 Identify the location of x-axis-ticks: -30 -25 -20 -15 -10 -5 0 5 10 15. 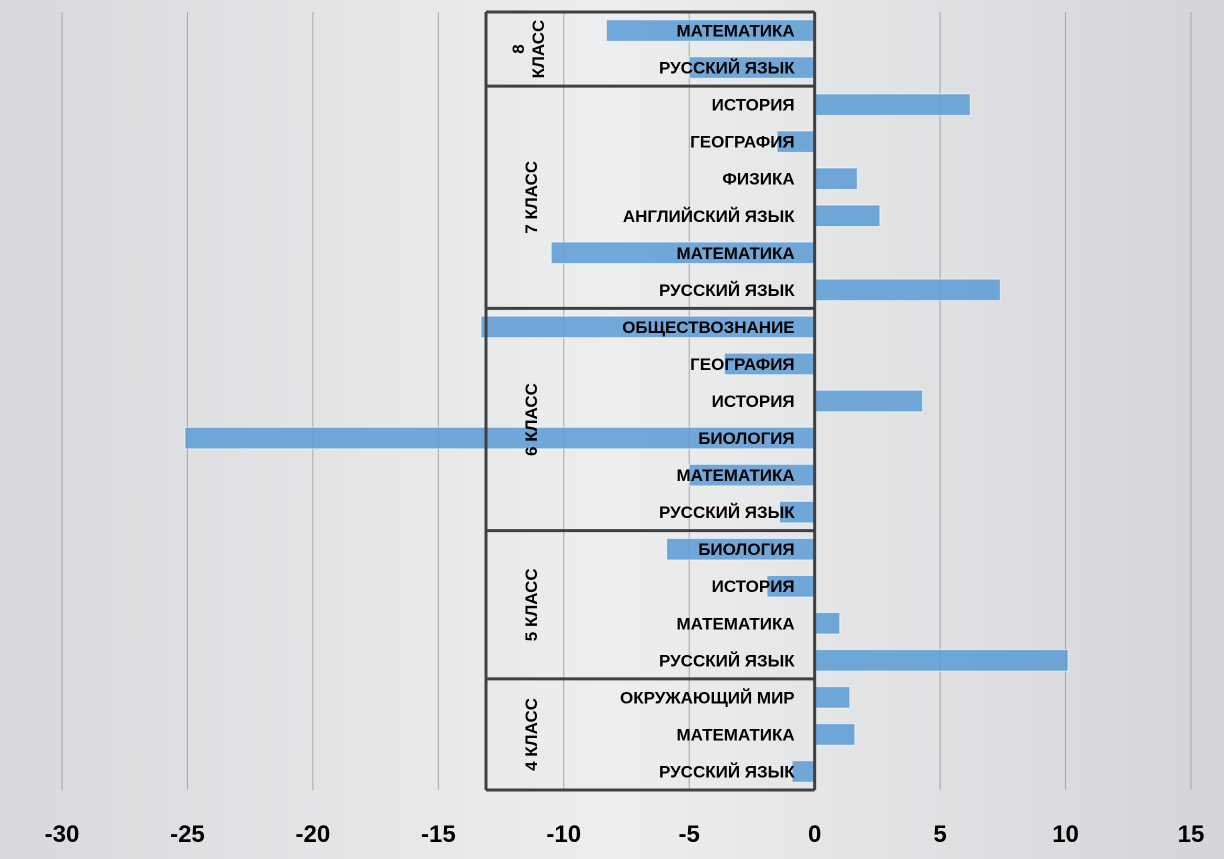
(625, 834).